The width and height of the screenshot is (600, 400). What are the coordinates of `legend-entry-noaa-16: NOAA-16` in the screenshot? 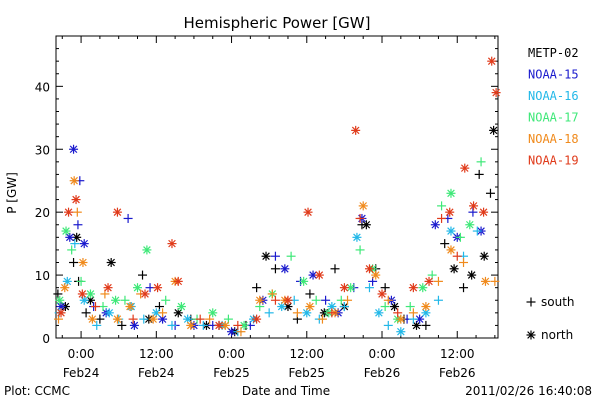 It's located at (553, 96).